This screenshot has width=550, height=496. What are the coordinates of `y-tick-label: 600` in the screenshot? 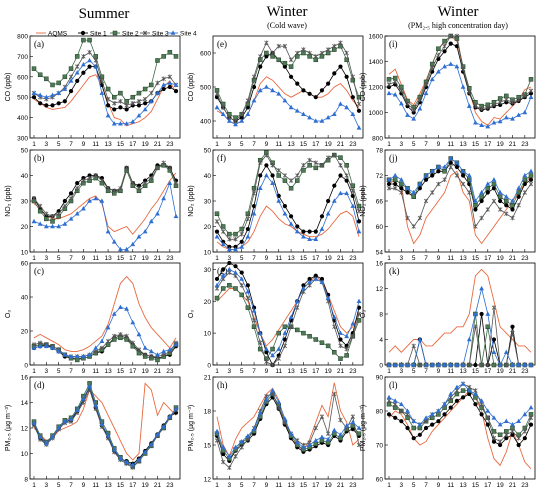 It's located at (22, 77).